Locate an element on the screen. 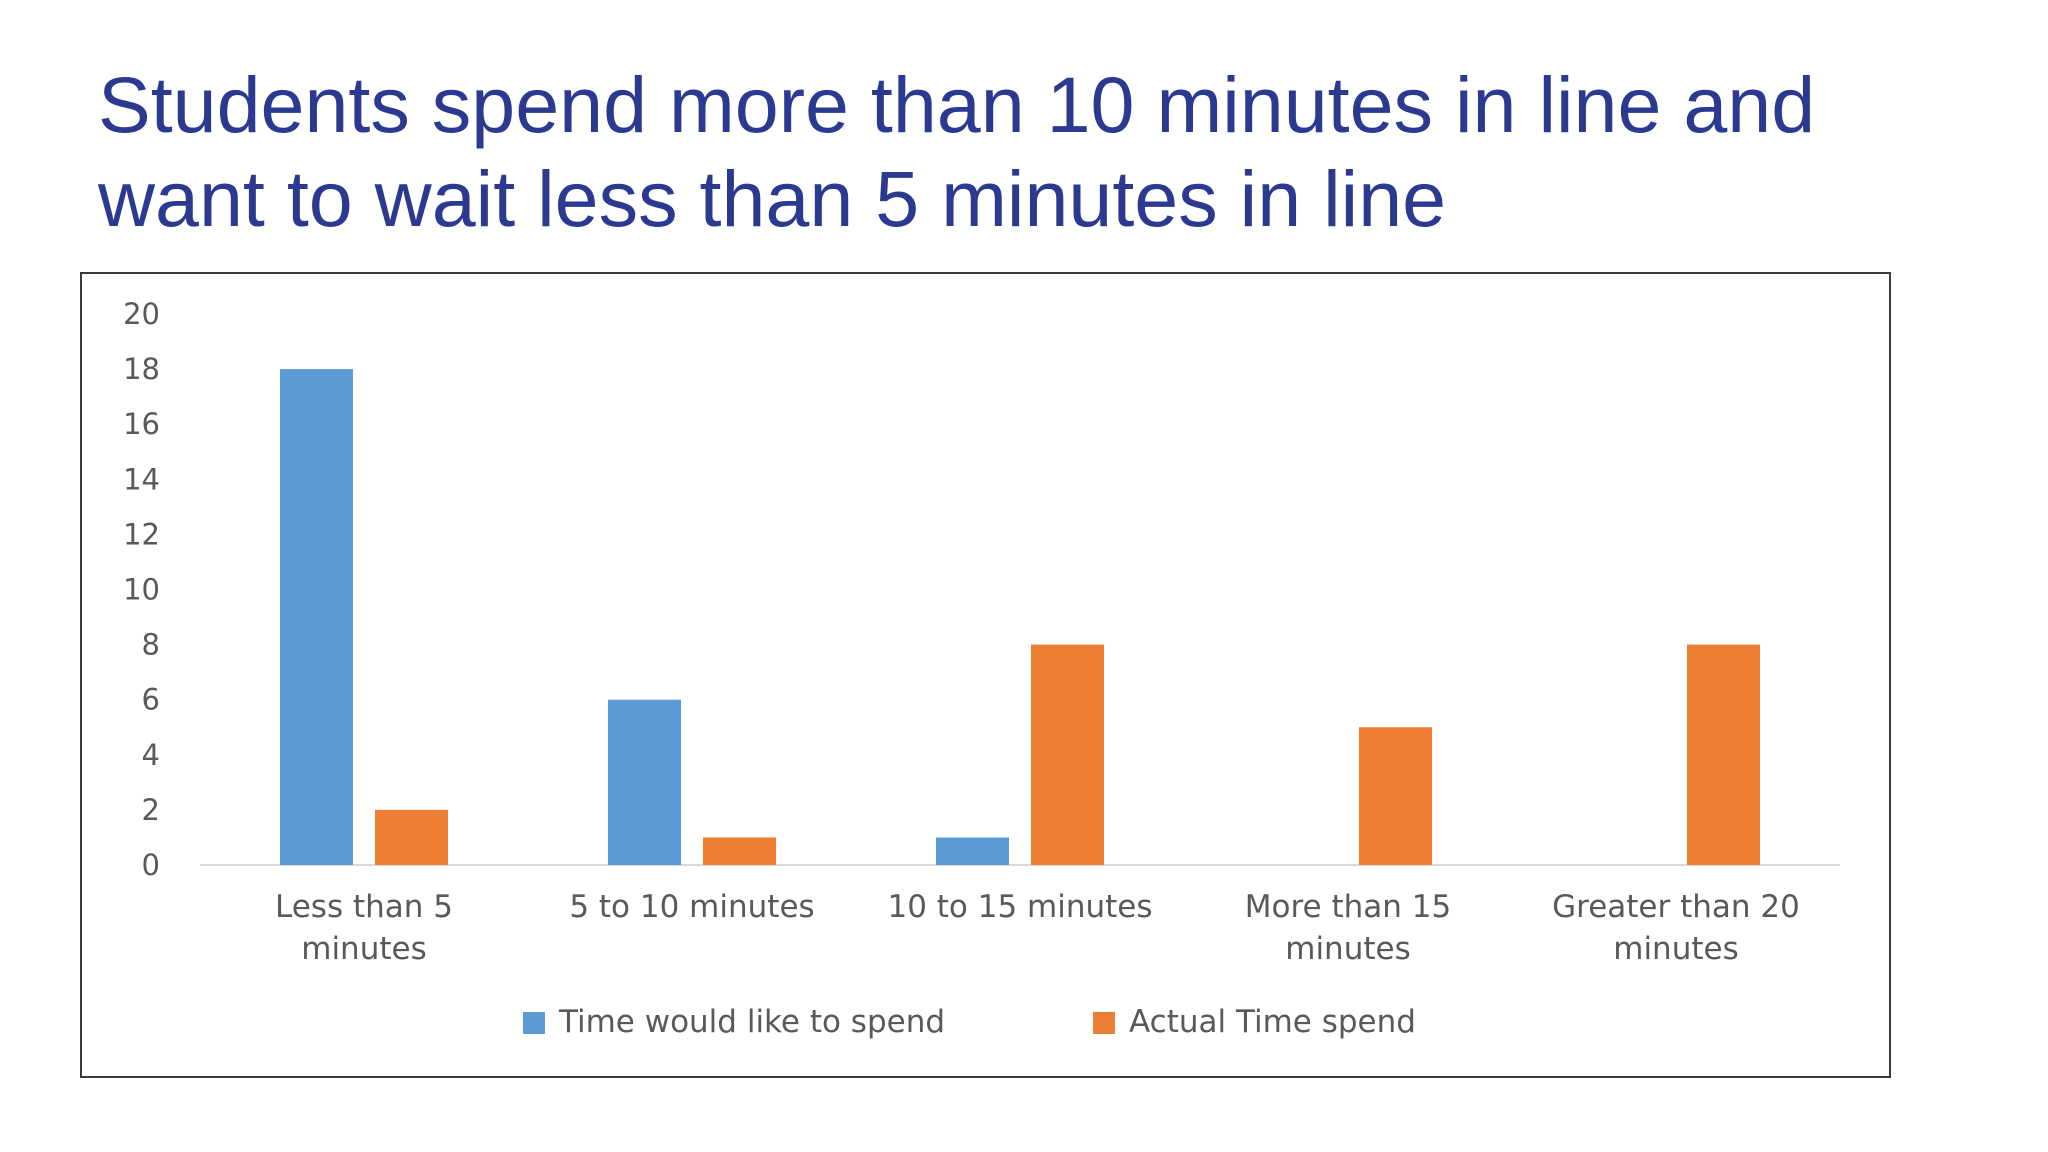 This screenshot has height=1152, width=2048. y-tick-label: 20 is located at coordinates (141, 314).